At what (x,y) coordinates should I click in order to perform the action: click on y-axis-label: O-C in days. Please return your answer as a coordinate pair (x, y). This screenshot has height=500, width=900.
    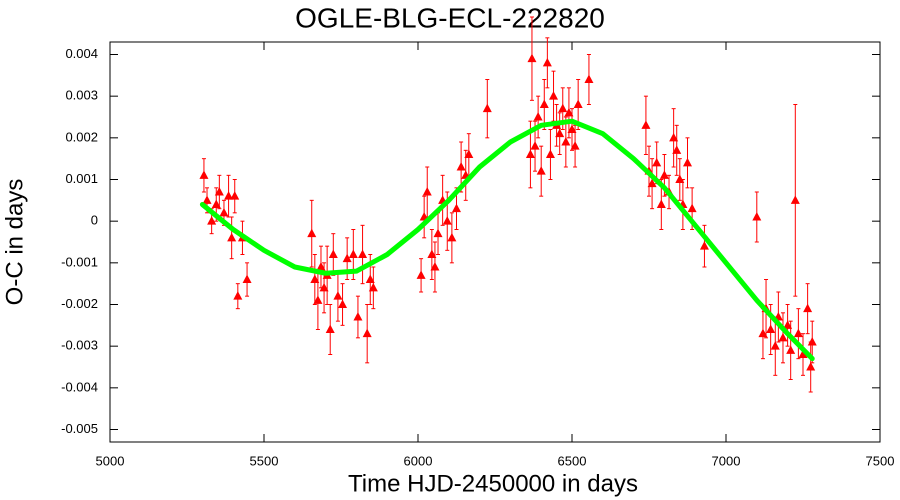
    Looking at the image, I should click on (14, 242).